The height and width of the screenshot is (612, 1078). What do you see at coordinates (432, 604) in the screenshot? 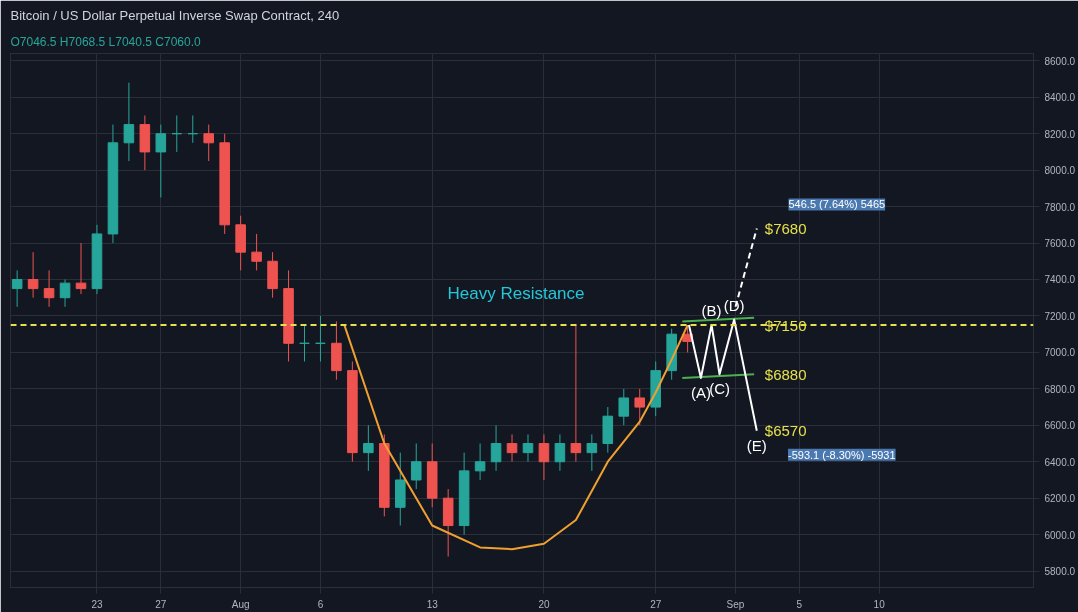
I see `x-tick-label: 13` at bounding box center [432, 604].